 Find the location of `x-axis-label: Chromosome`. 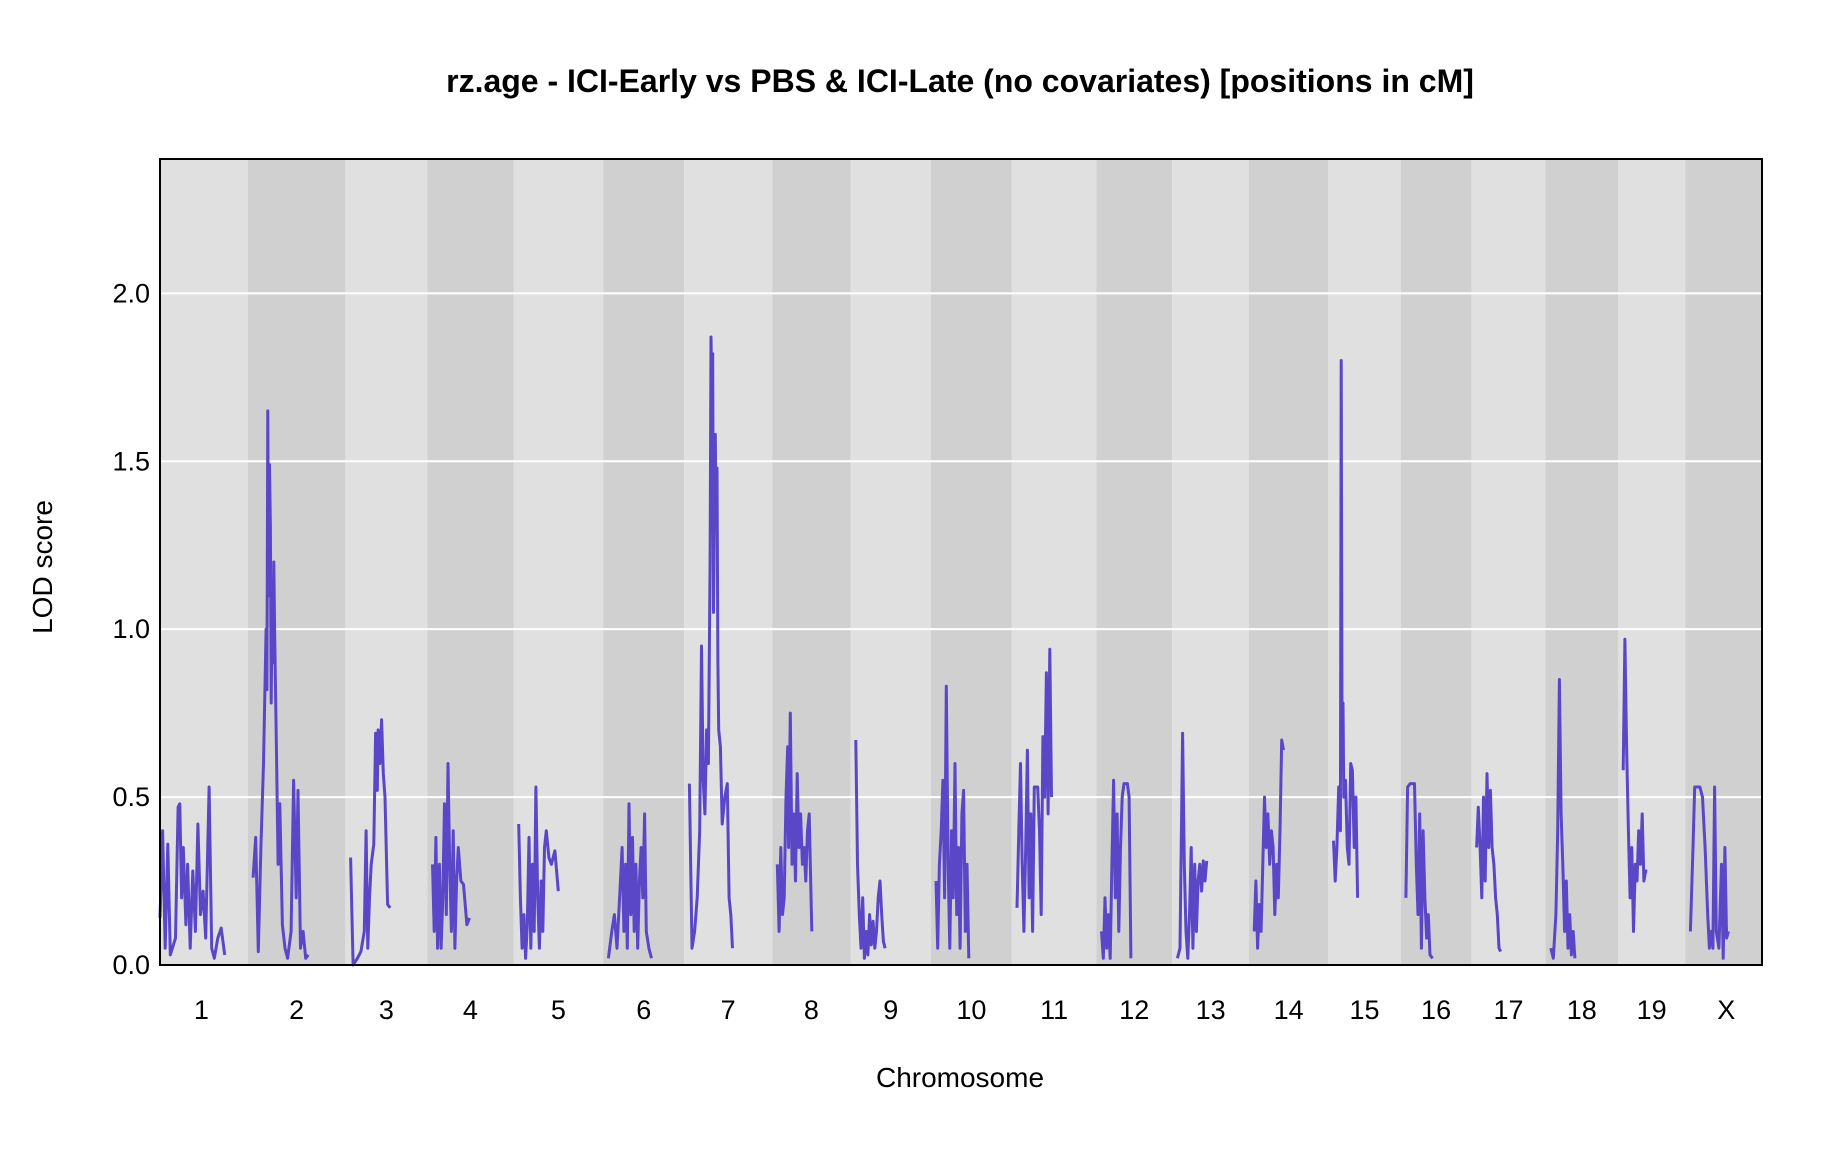

x-axis-label: Chromosome is located at coordinates (960, 1077).